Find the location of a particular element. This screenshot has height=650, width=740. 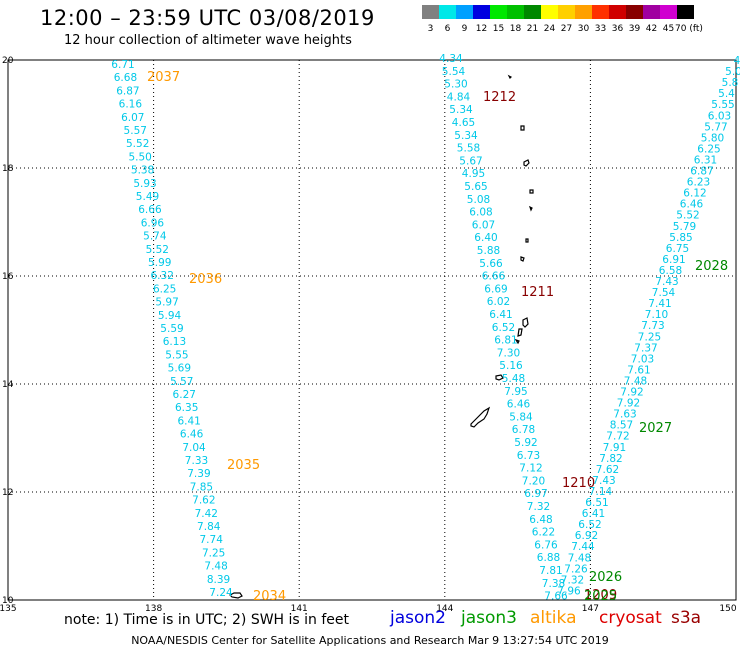

wave-height-value: 7.39 is located at coordinates (198, 474).